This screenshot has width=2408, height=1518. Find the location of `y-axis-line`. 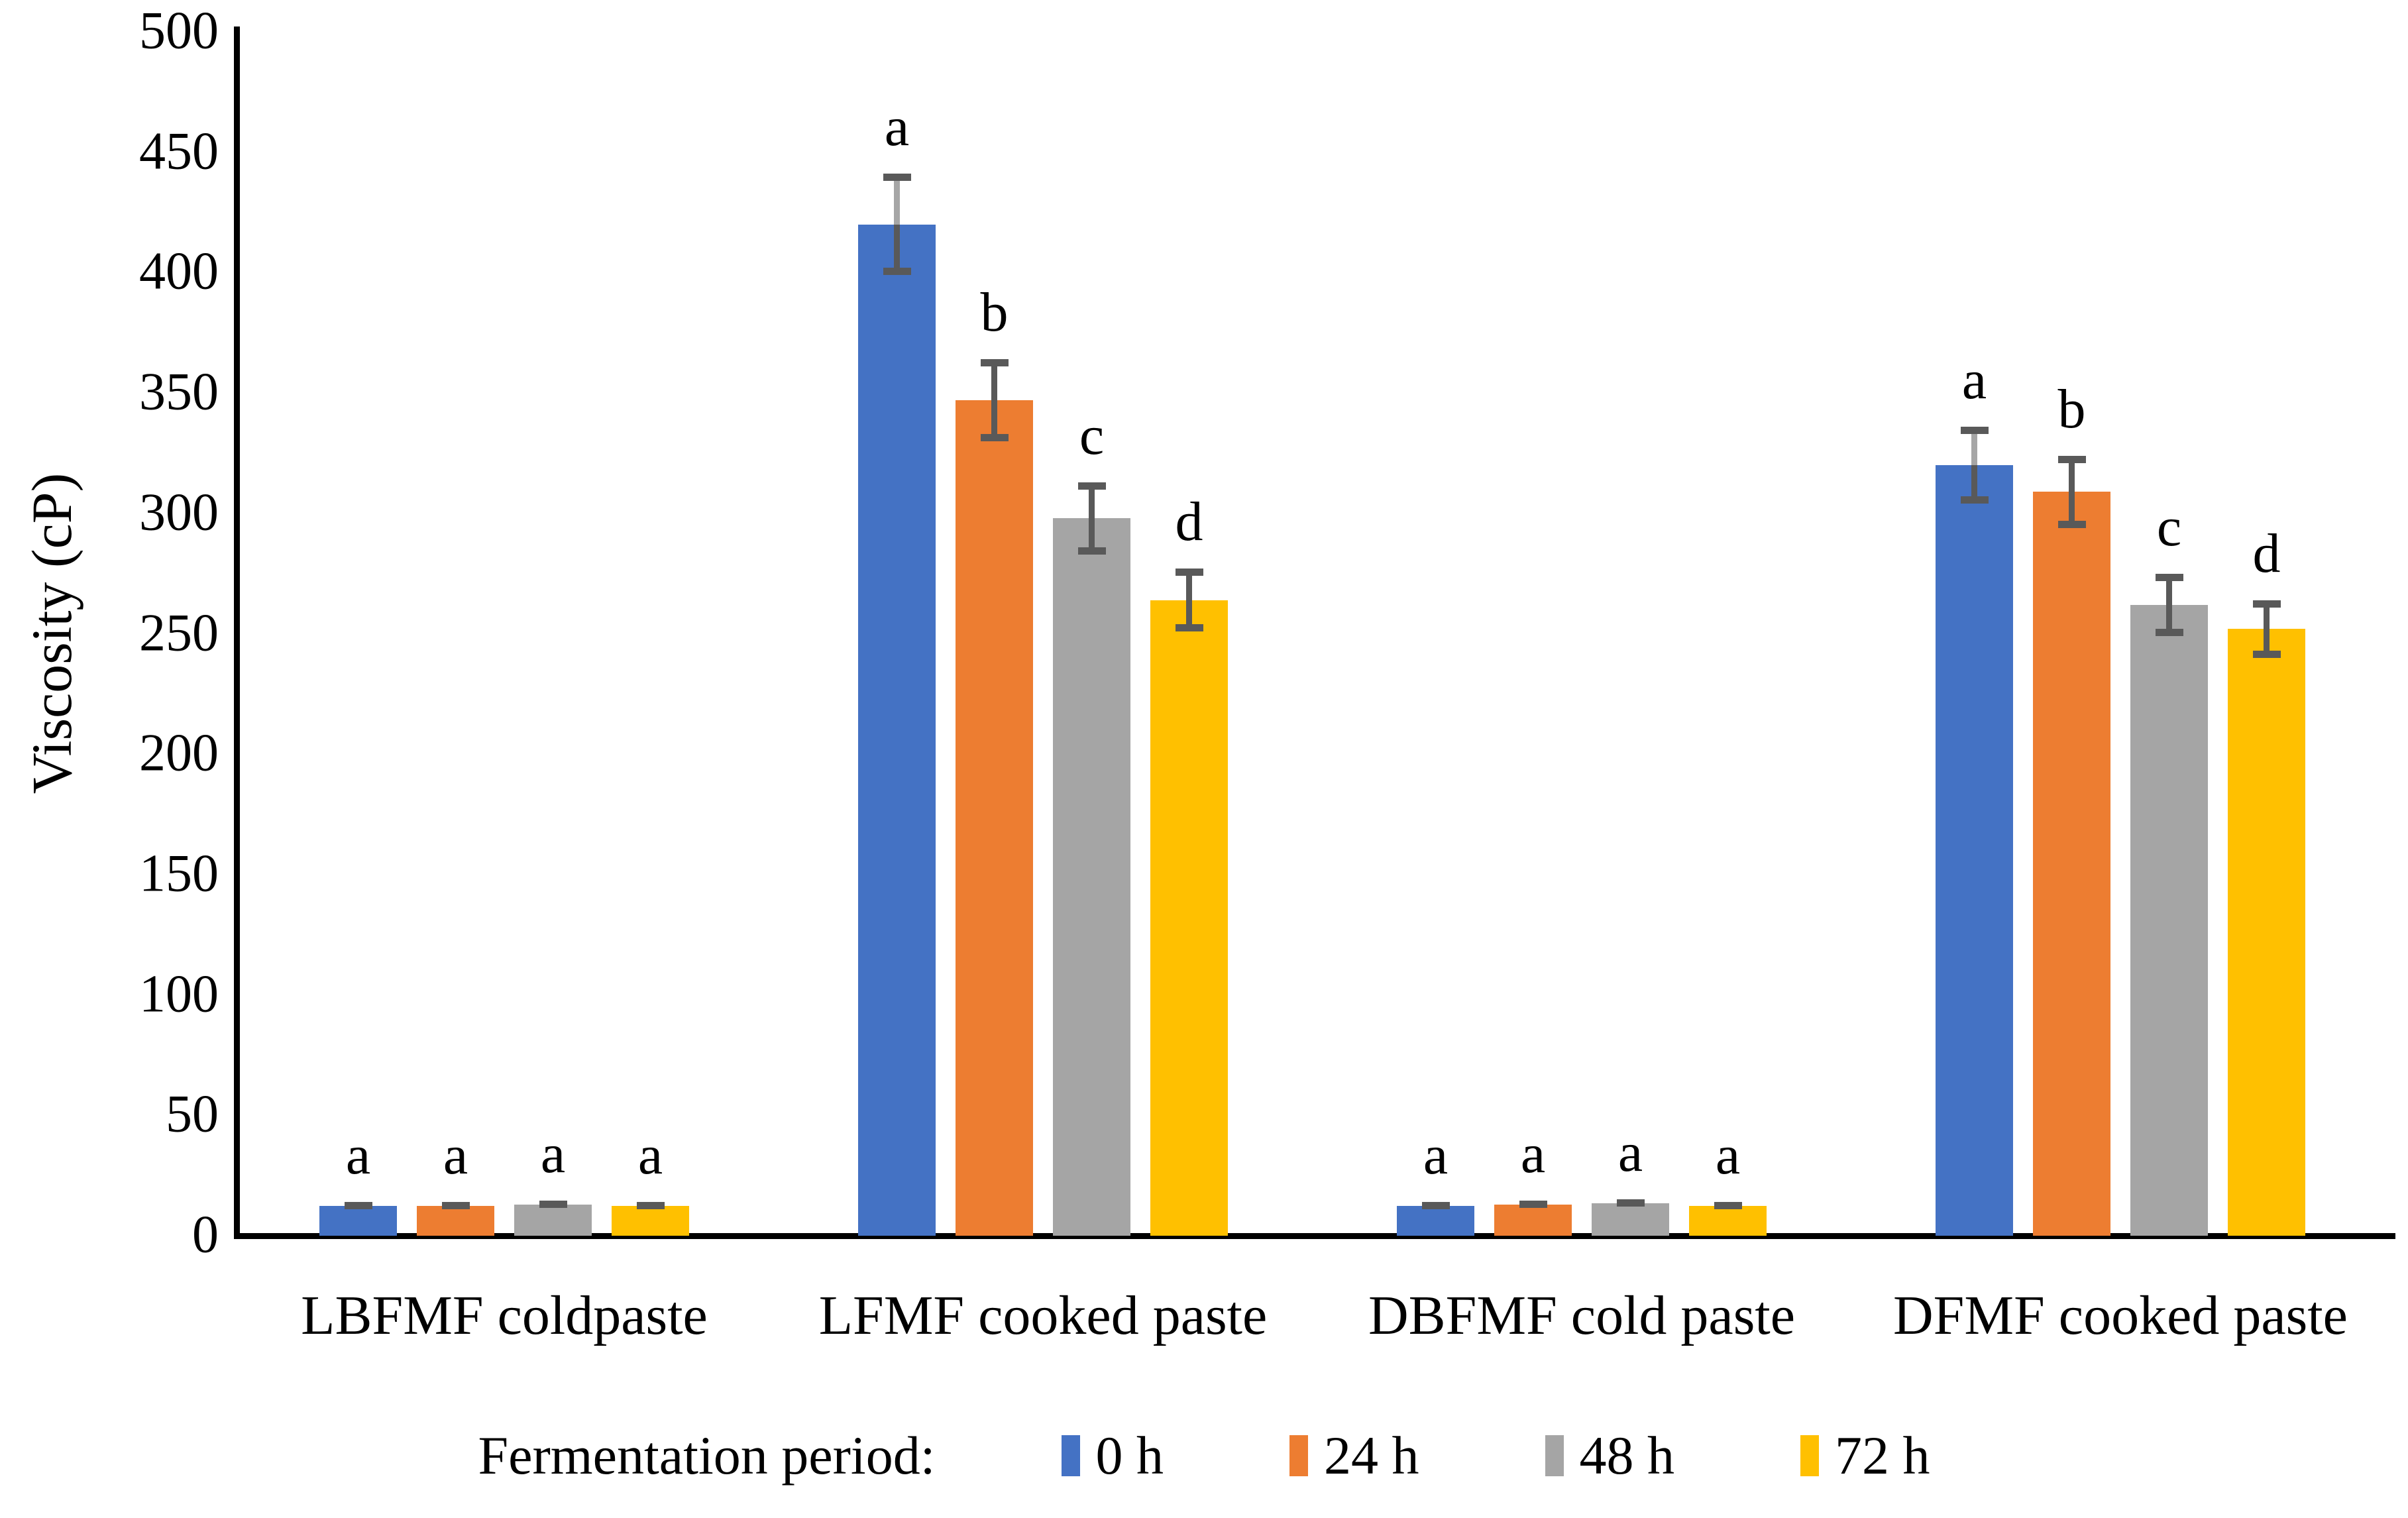

y-axis-line is located at coordinates (237, 632).